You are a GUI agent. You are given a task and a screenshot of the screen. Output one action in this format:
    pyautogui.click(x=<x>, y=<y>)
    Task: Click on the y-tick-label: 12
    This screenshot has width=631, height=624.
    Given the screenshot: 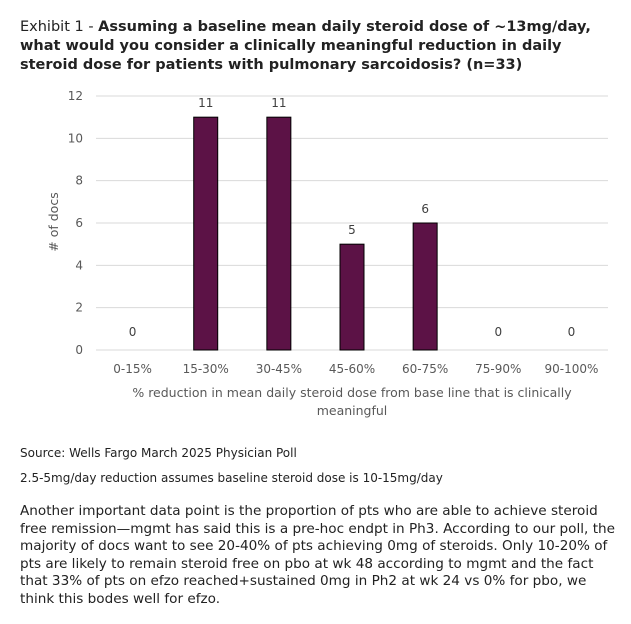 What is the action you would take?
    pyautogui.click(x=75, y=96)
    